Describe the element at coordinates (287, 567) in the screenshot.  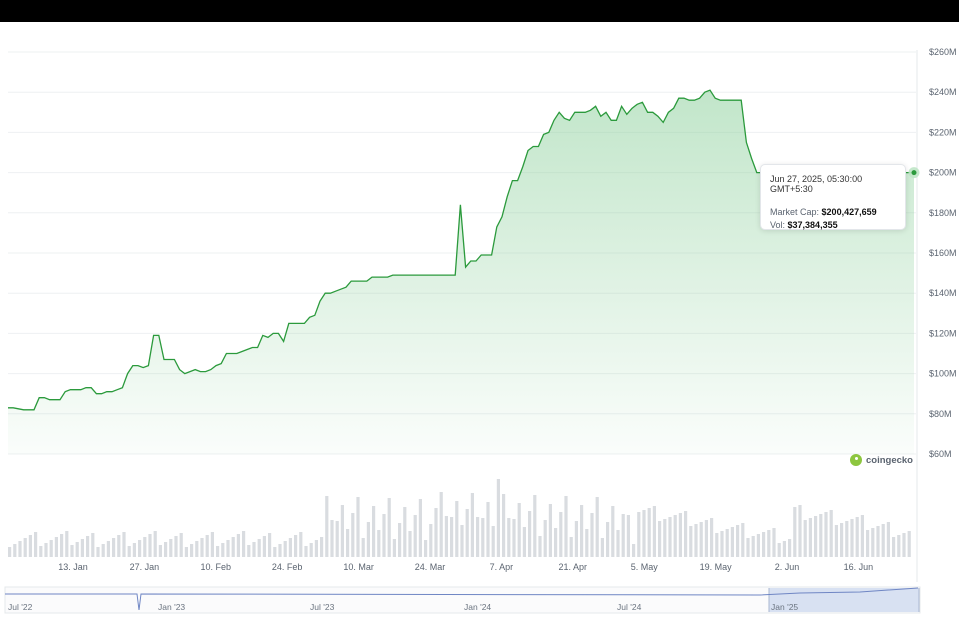
I see `x-tick-label: 24. Feb` at that location.